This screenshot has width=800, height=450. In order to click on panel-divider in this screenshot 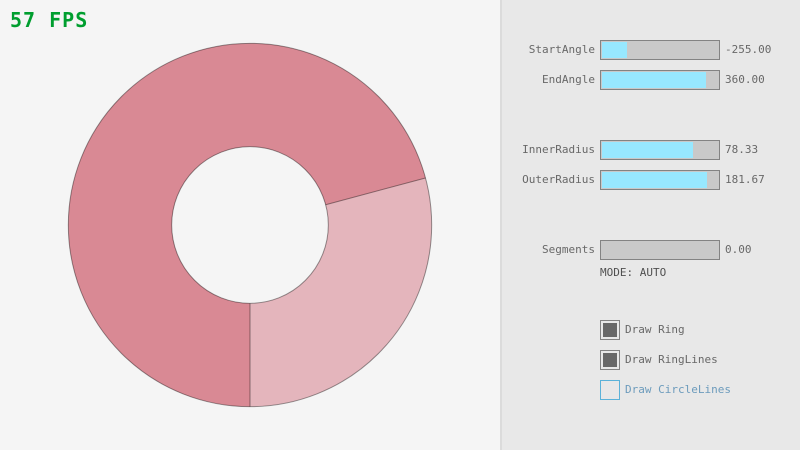, I will do `click(501, 225)`.